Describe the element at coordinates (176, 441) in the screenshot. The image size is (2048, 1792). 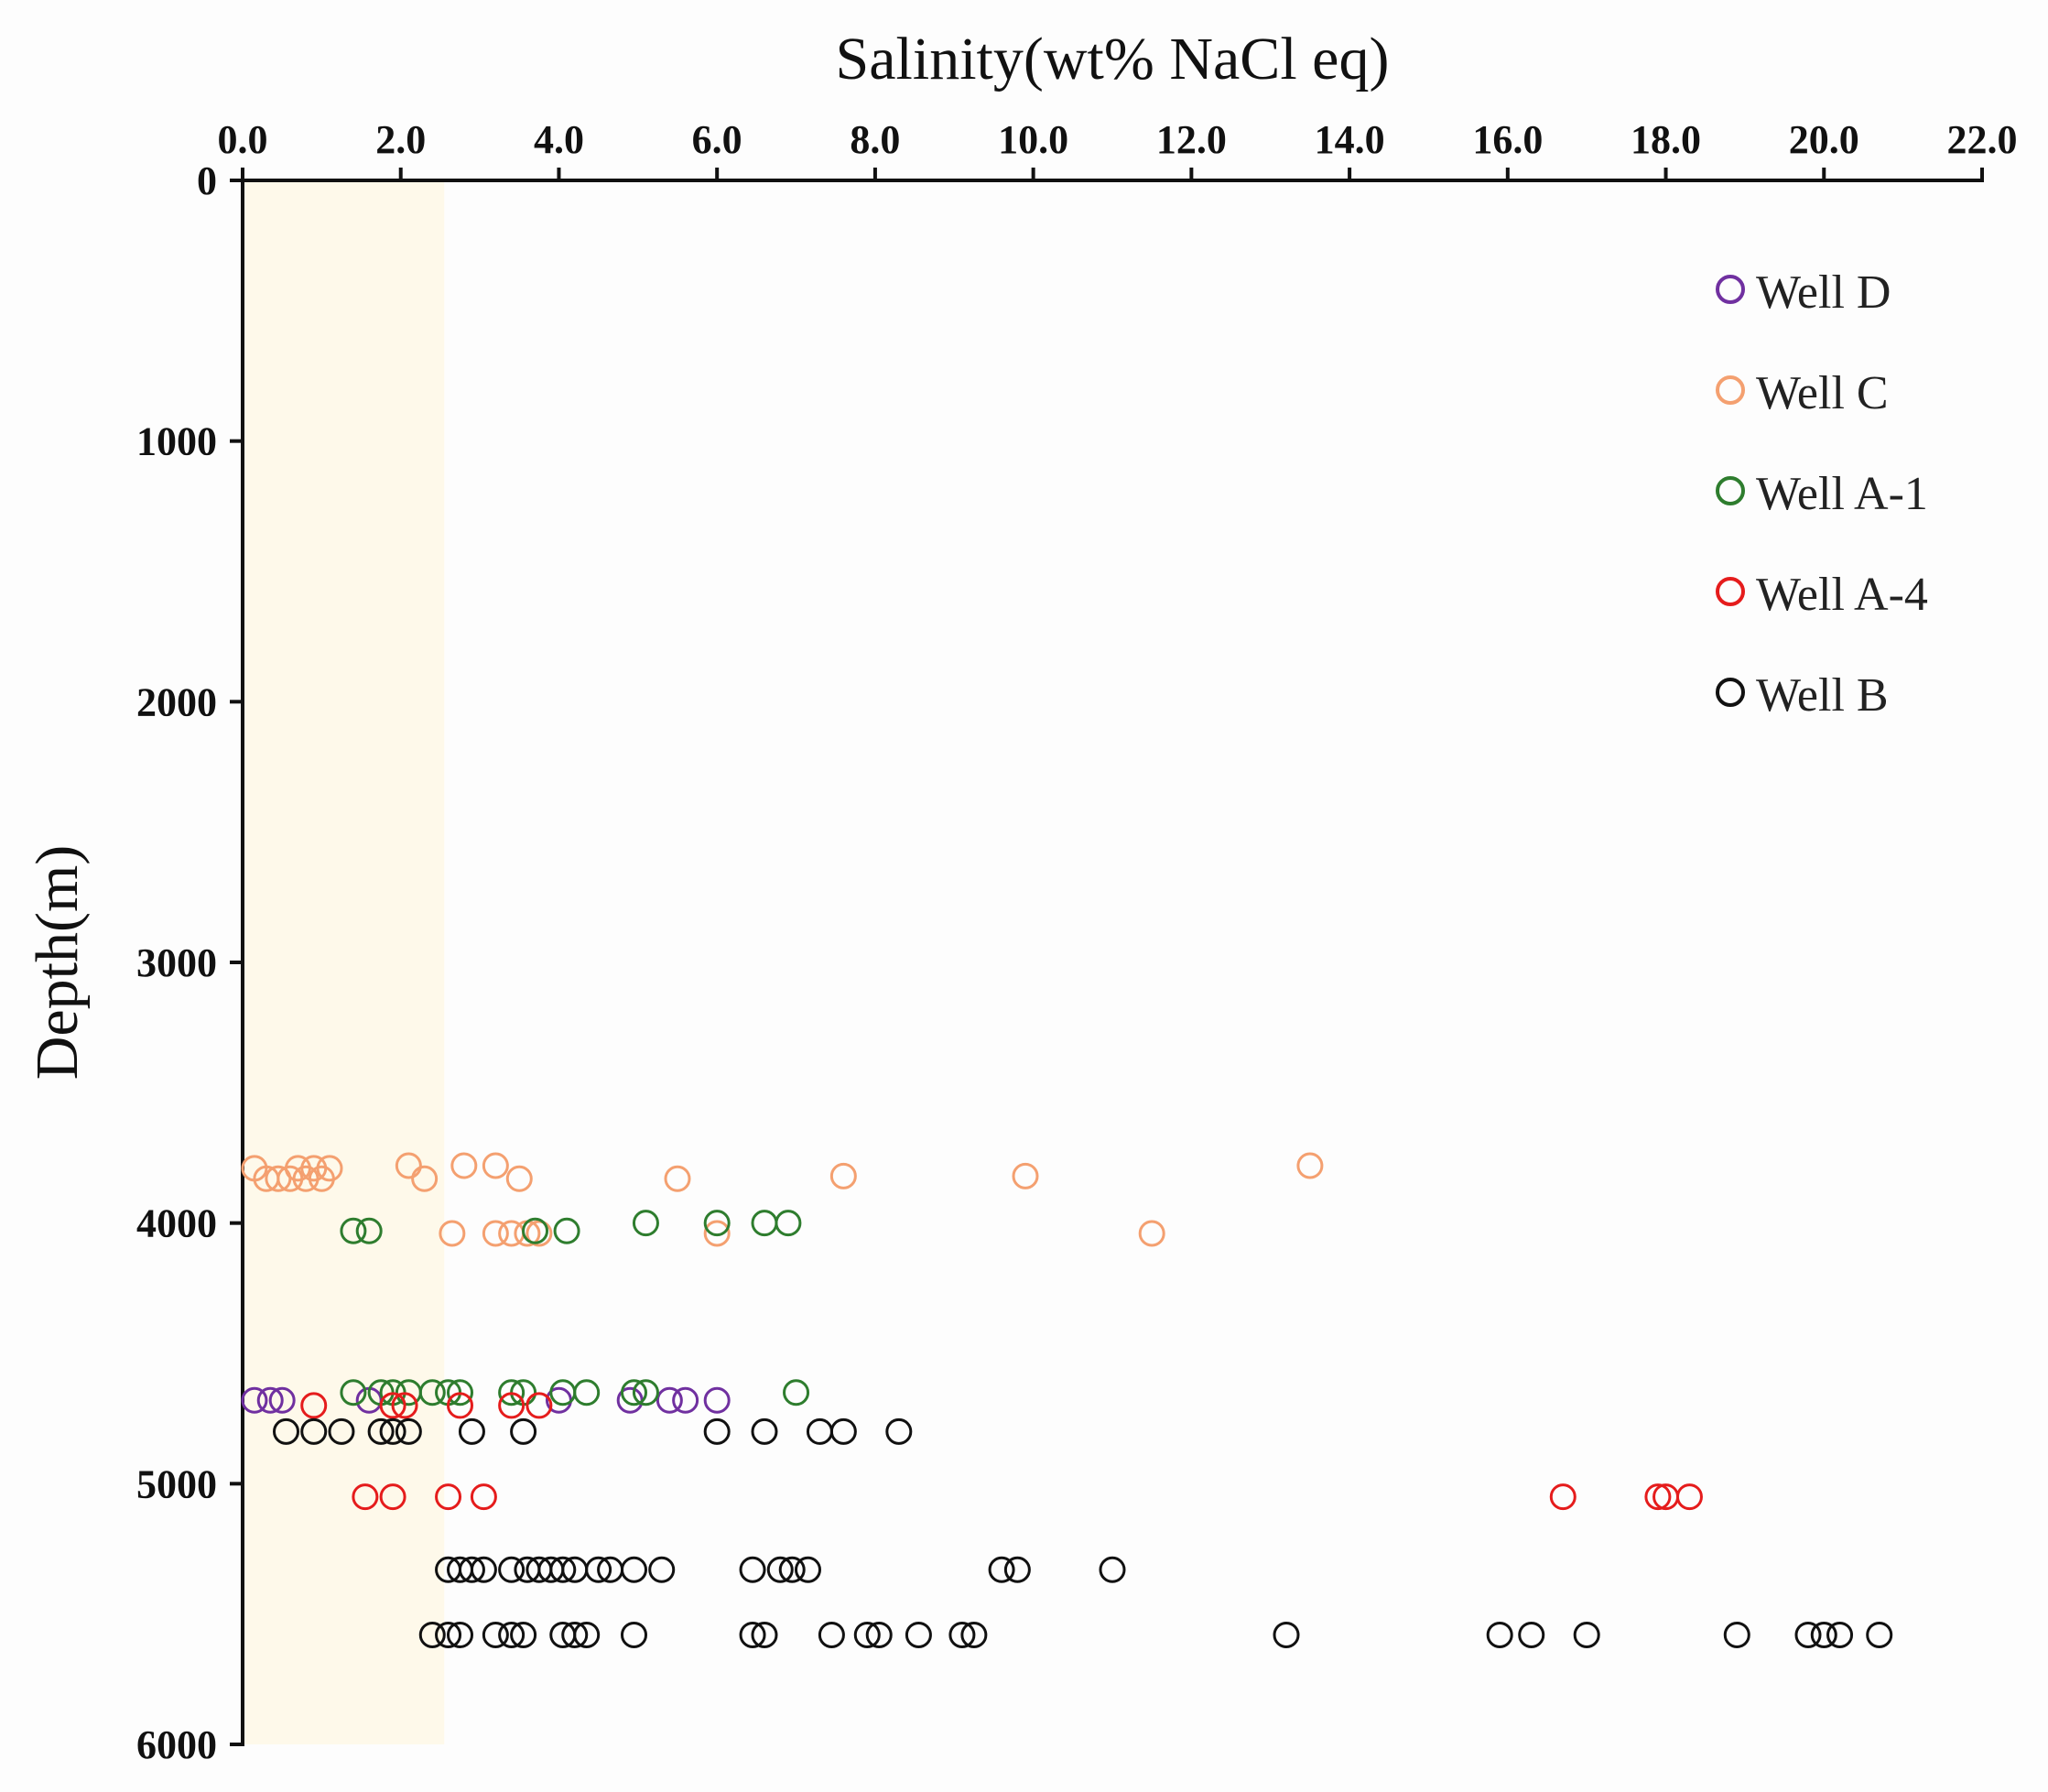
I see `y-tick-label: 1000` at that location.